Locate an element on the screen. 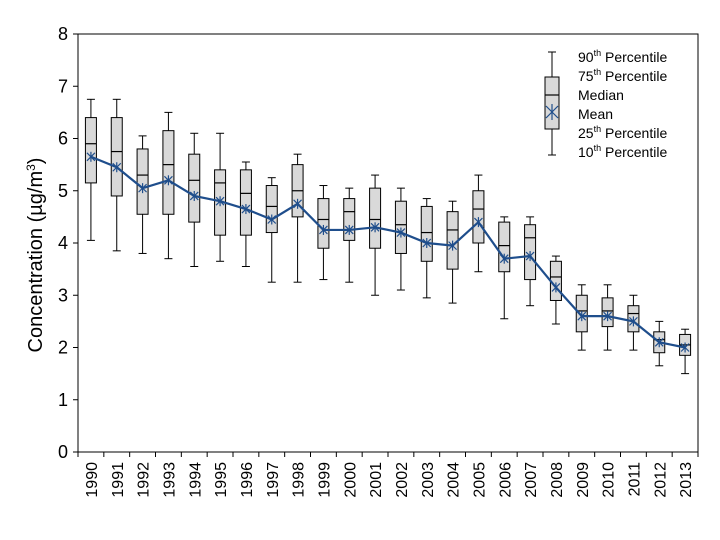  x-tick-label: 1999 is located at coordinates (324, 480).